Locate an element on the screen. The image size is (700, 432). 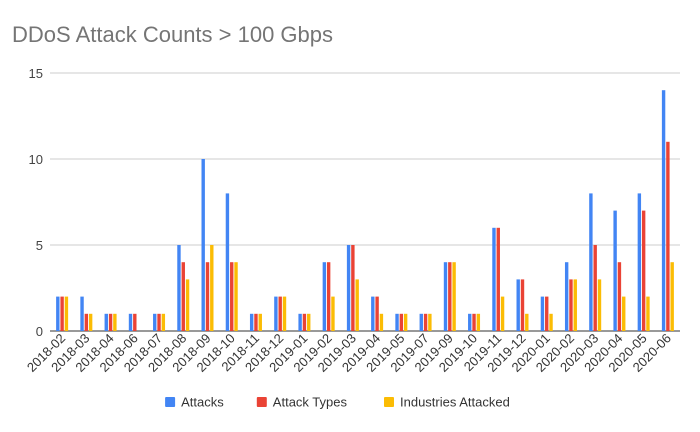
y-tick-label: 10 is located at coordinates (36, 159).